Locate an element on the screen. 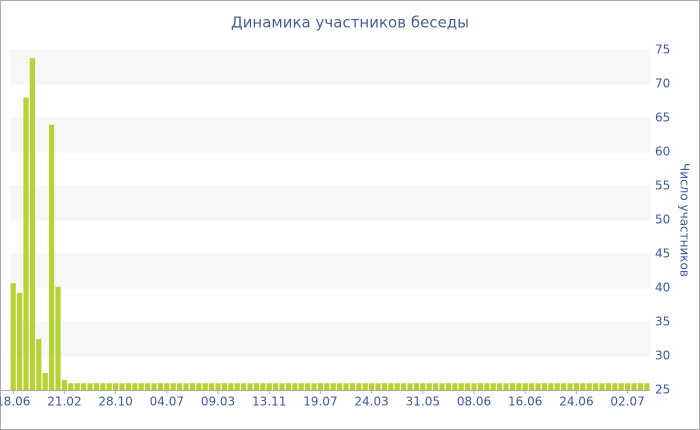 The image size is (700, 430). y-tick-label: 25 is located at coordinates (662, 390).